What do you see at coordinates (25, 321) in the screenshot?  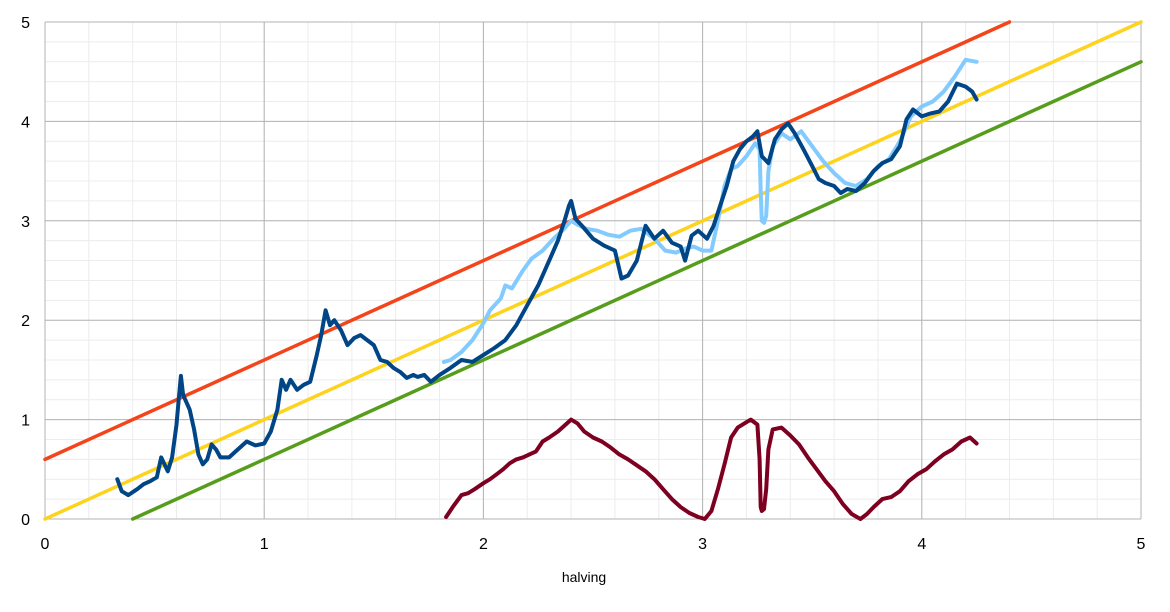 I see `y-tick-label: 2` at bounding box center [25, 321].